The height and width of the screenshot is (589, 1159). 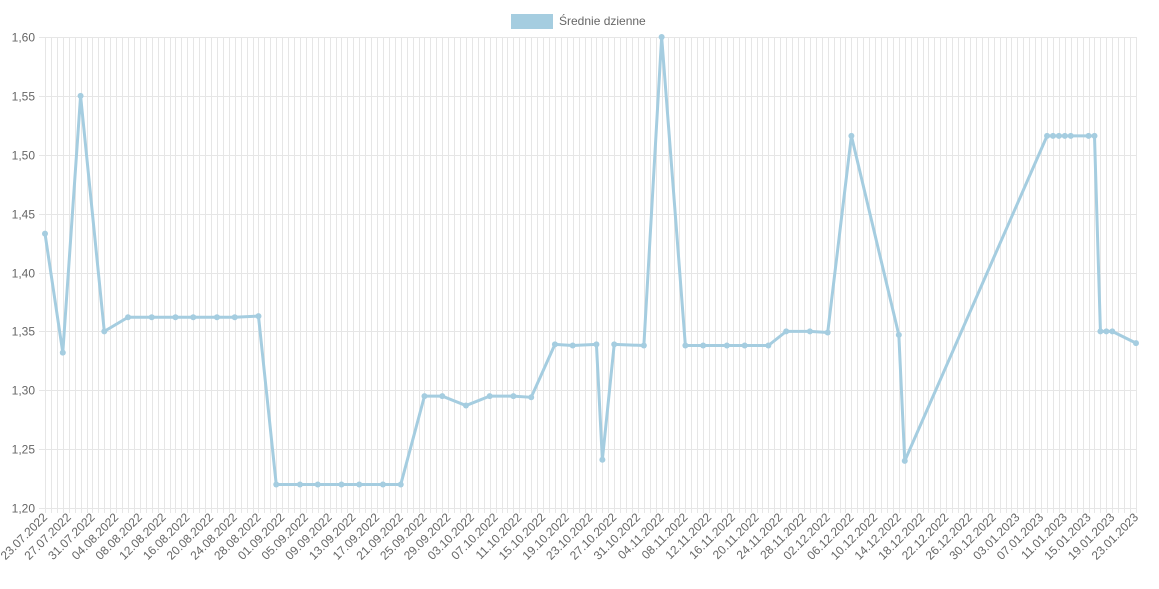 I want to click on y-tick-label: 1,20, so click(x=24, y=509).